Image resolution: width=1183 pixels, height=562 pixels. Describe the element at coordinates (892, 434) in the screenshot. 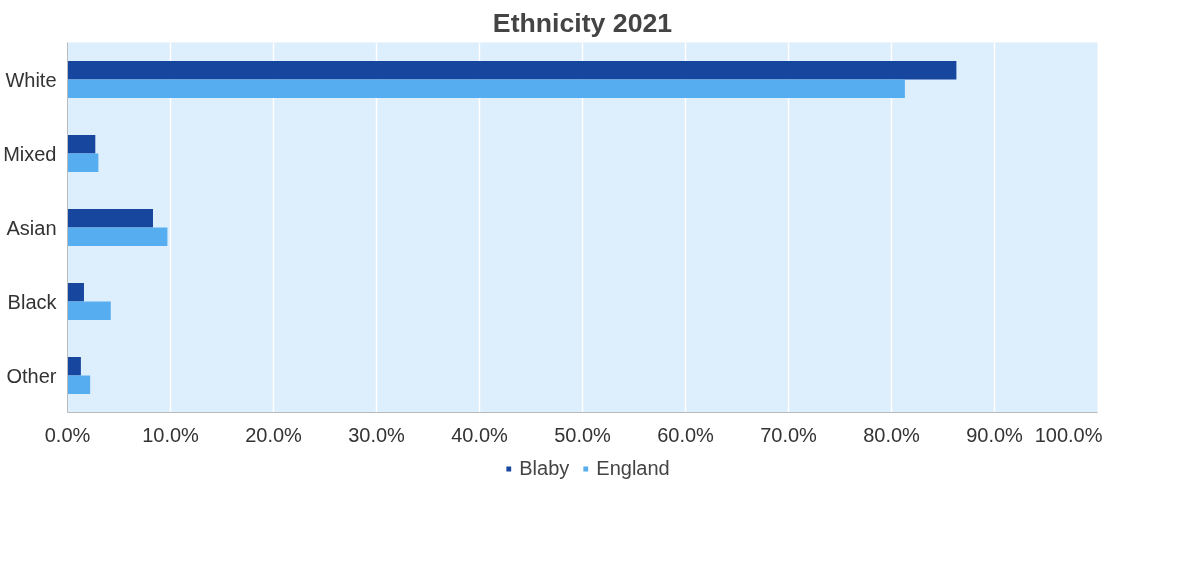

I see `x-tick-label: 80.0%` at that location.